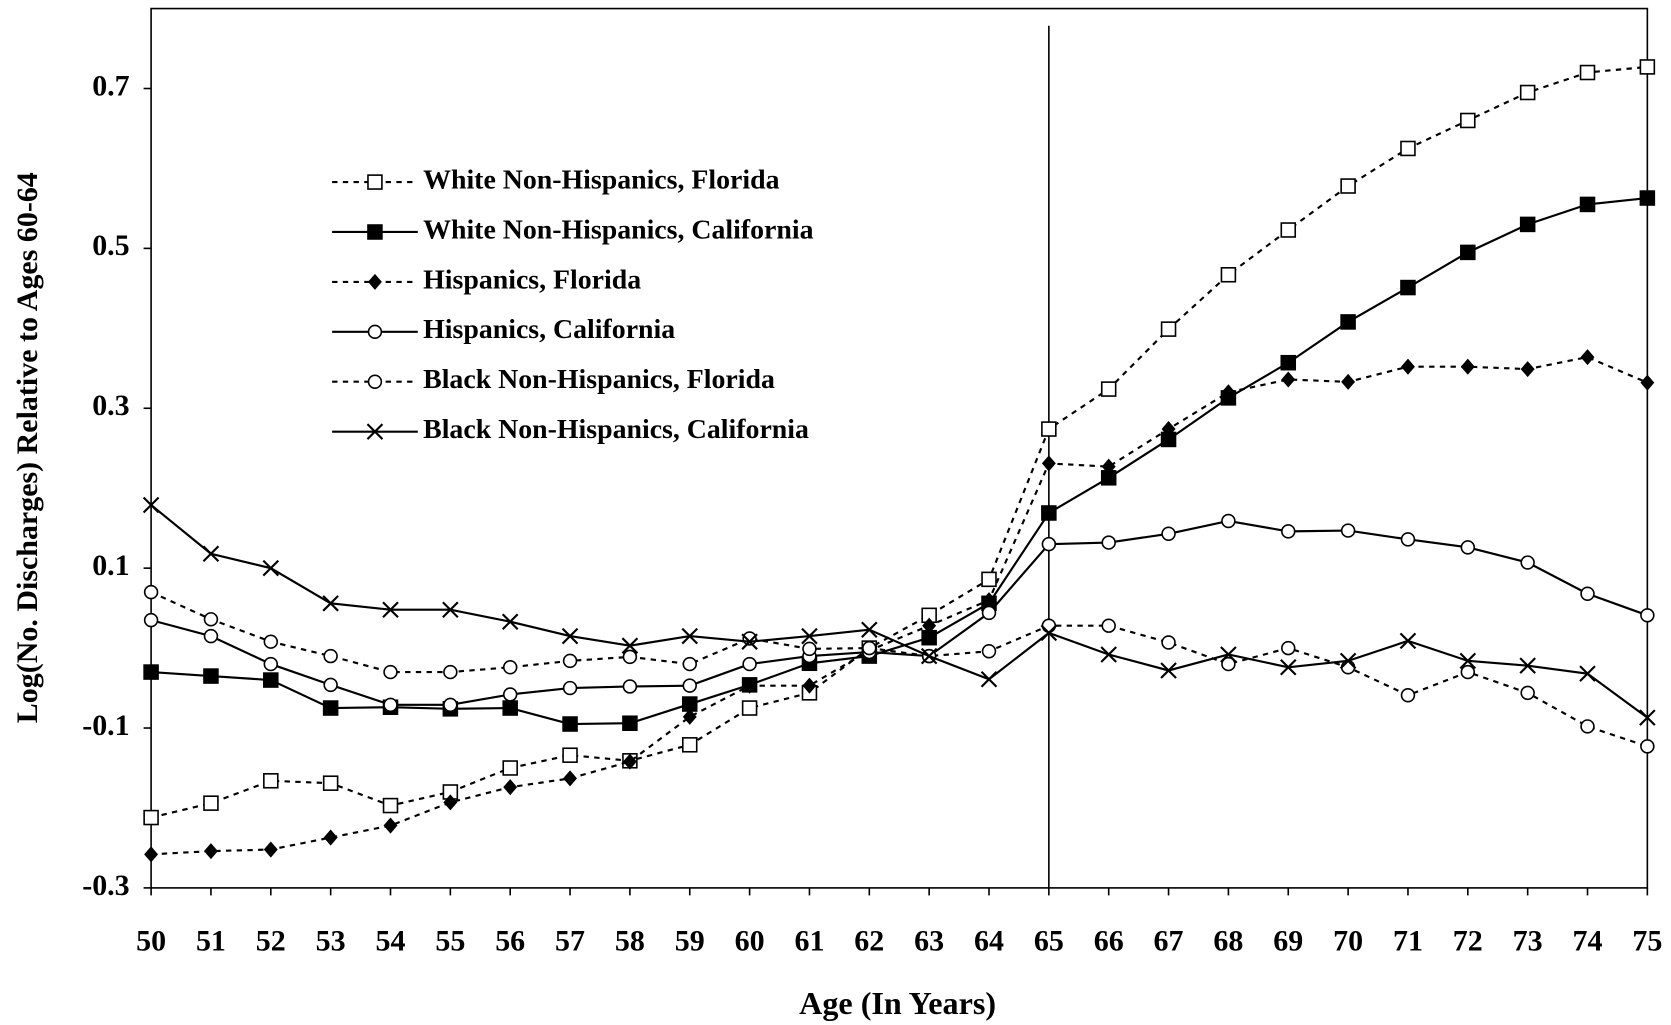  What do you see at coordinates (532, 279) in the screenshot?
I see `legend-label: Hispanics, Florida` at bounding box center [532, 279].